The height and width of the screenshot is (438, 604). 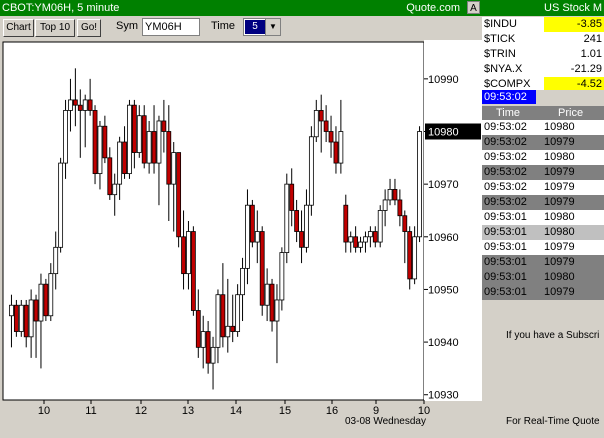 What do you see at coordinates (543, 202) in the screenshot?
I see `trade-row: 09:53:02 10979` at bounding box center [543, 202].